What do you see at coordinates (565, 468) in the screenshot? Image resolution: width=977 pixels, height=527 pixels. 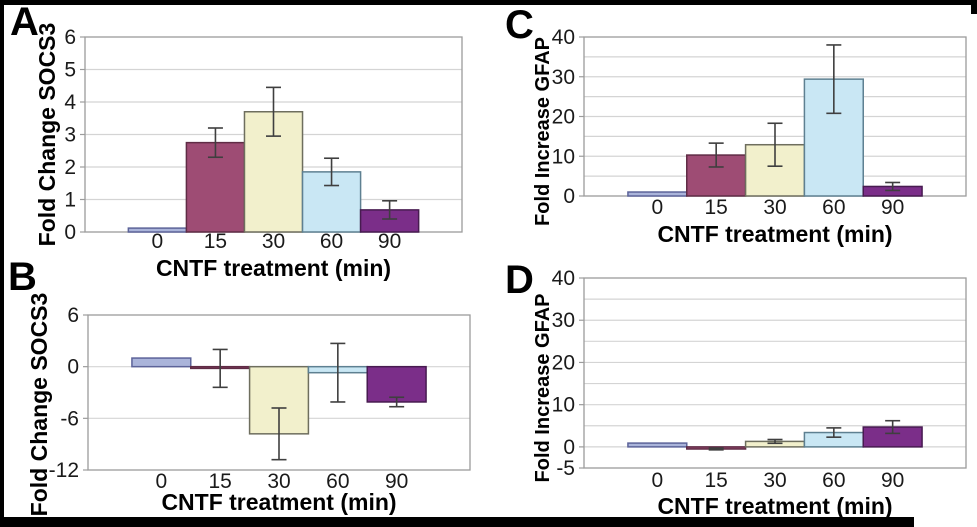 I see `y-tick-label: -5` at bounding box center [565, 468].